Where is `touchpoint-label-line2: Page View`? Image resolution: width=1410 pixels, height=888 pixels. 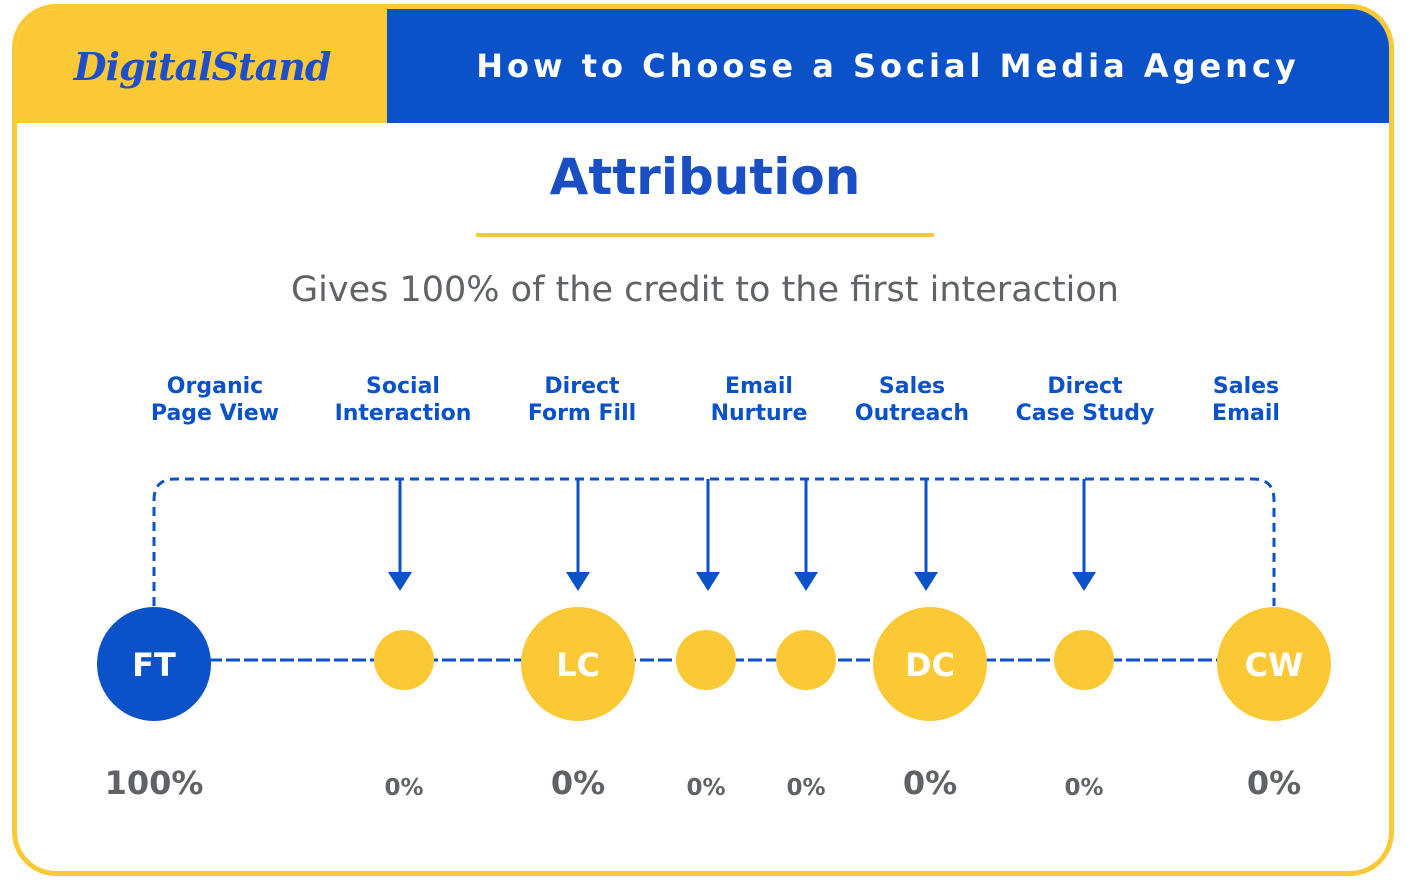
touchpoint-label-line2: Page View is located at coordinates (215, 413).